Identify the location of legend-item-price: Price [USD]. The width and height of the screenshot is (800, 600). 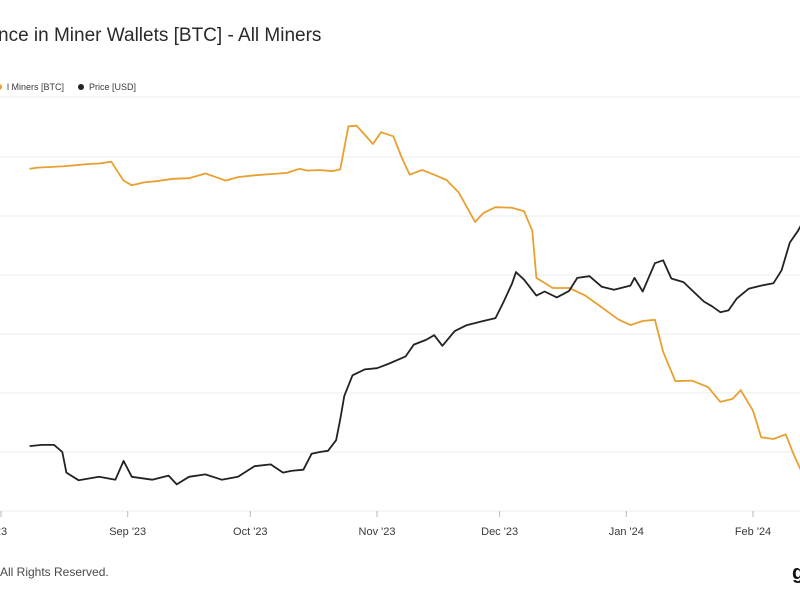
(107, 87).